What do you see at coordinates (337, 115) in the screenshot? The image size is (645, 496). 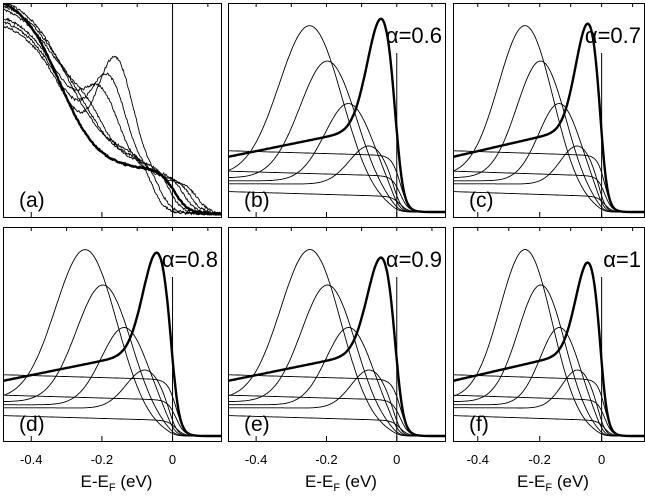 I see `curves-b` at bounding box center [337, 115].